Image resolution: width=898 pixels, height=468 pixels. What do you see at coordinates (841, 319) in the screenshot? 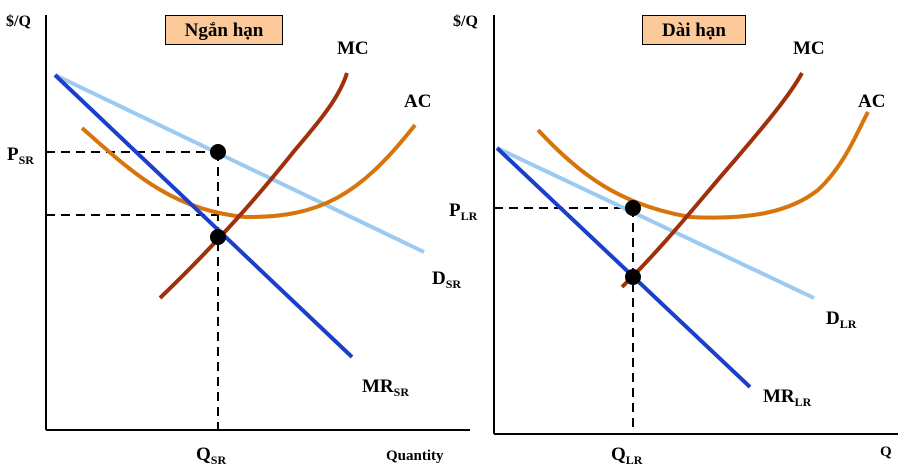
I see `lr-demand-label: DLR` at bounding box center [841, 319].